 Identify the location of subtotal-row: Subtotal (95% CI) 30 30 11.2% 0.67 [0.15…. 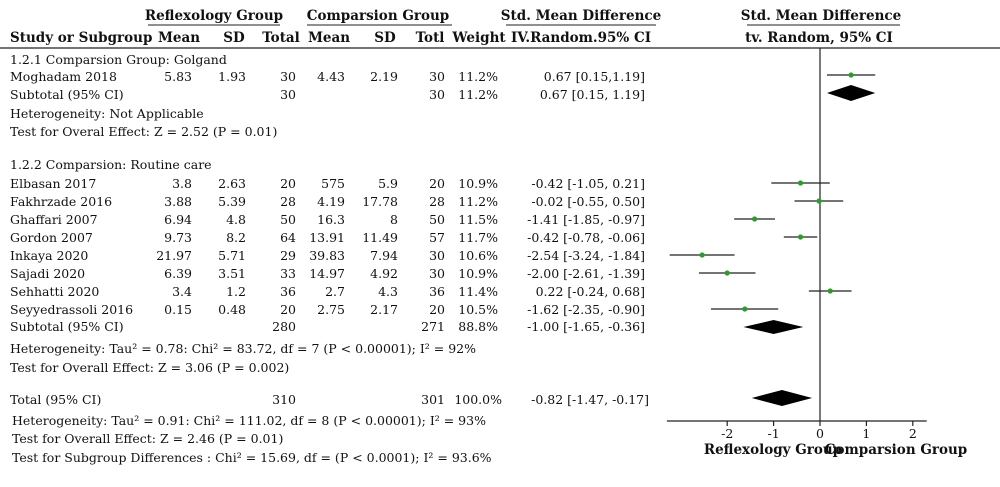
(327, 94).